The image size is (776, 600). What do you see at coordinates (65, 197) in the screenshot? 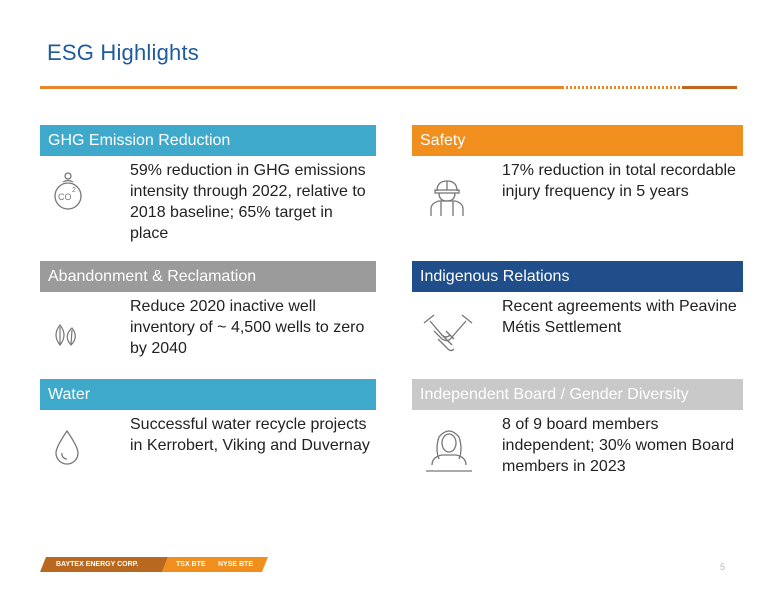
I see `svg-text: CO` at bounding box center [65, 197].